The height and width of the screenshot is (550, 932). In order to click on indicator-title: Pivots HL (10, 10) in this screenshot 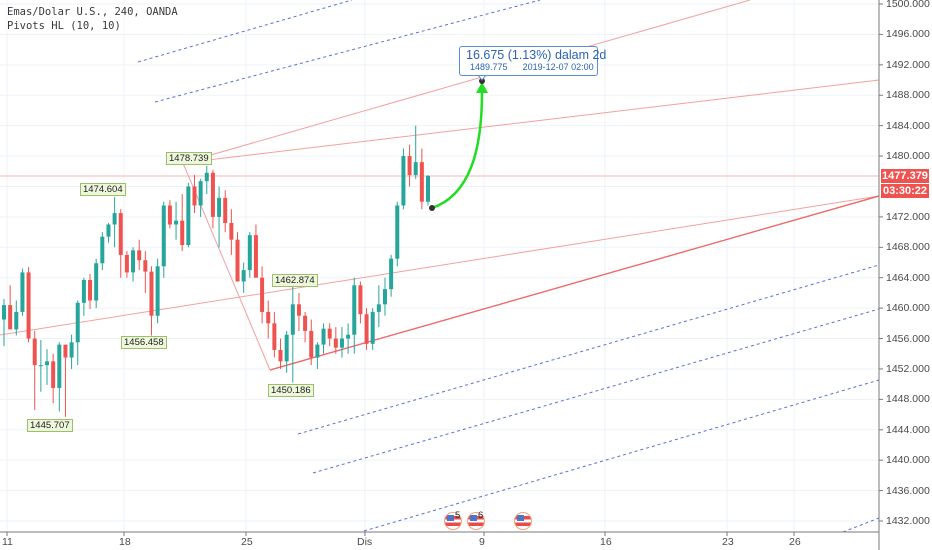, I will do `click(64, 26)`.